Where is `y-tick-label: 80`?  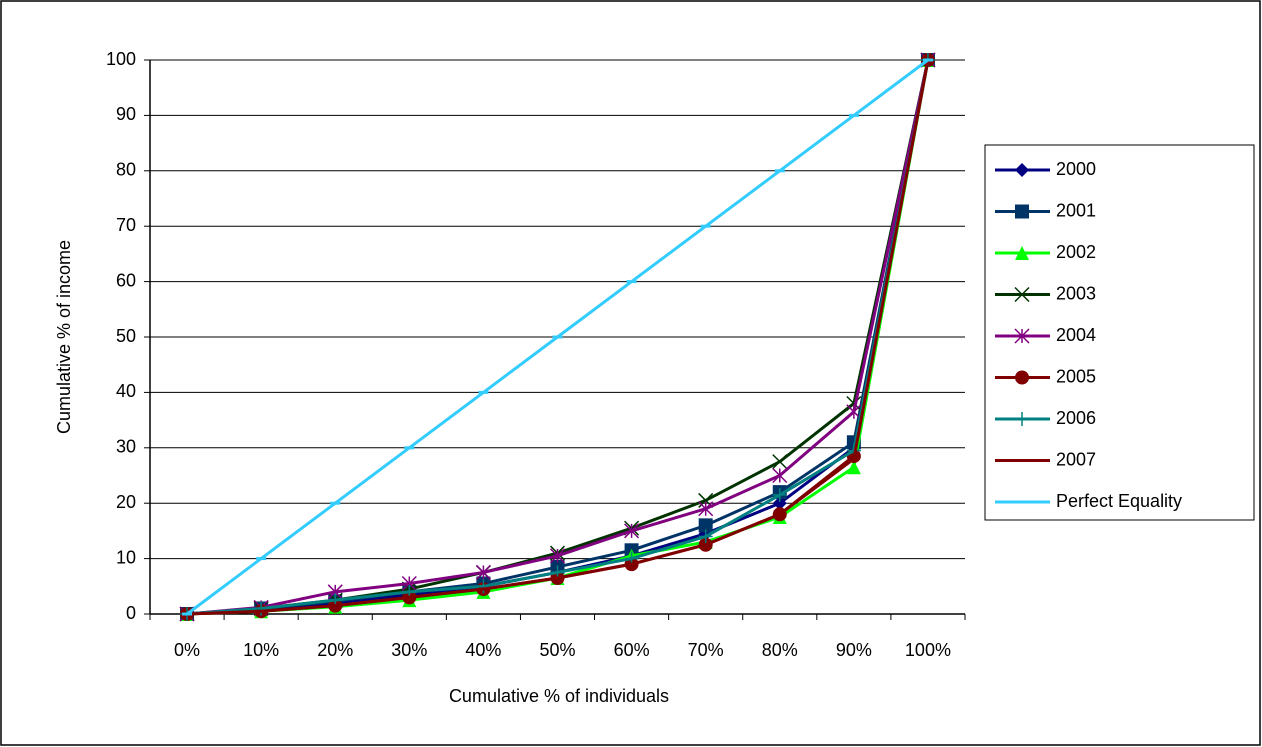 y-tick-label: 80 is located at coordinates (126, 170).